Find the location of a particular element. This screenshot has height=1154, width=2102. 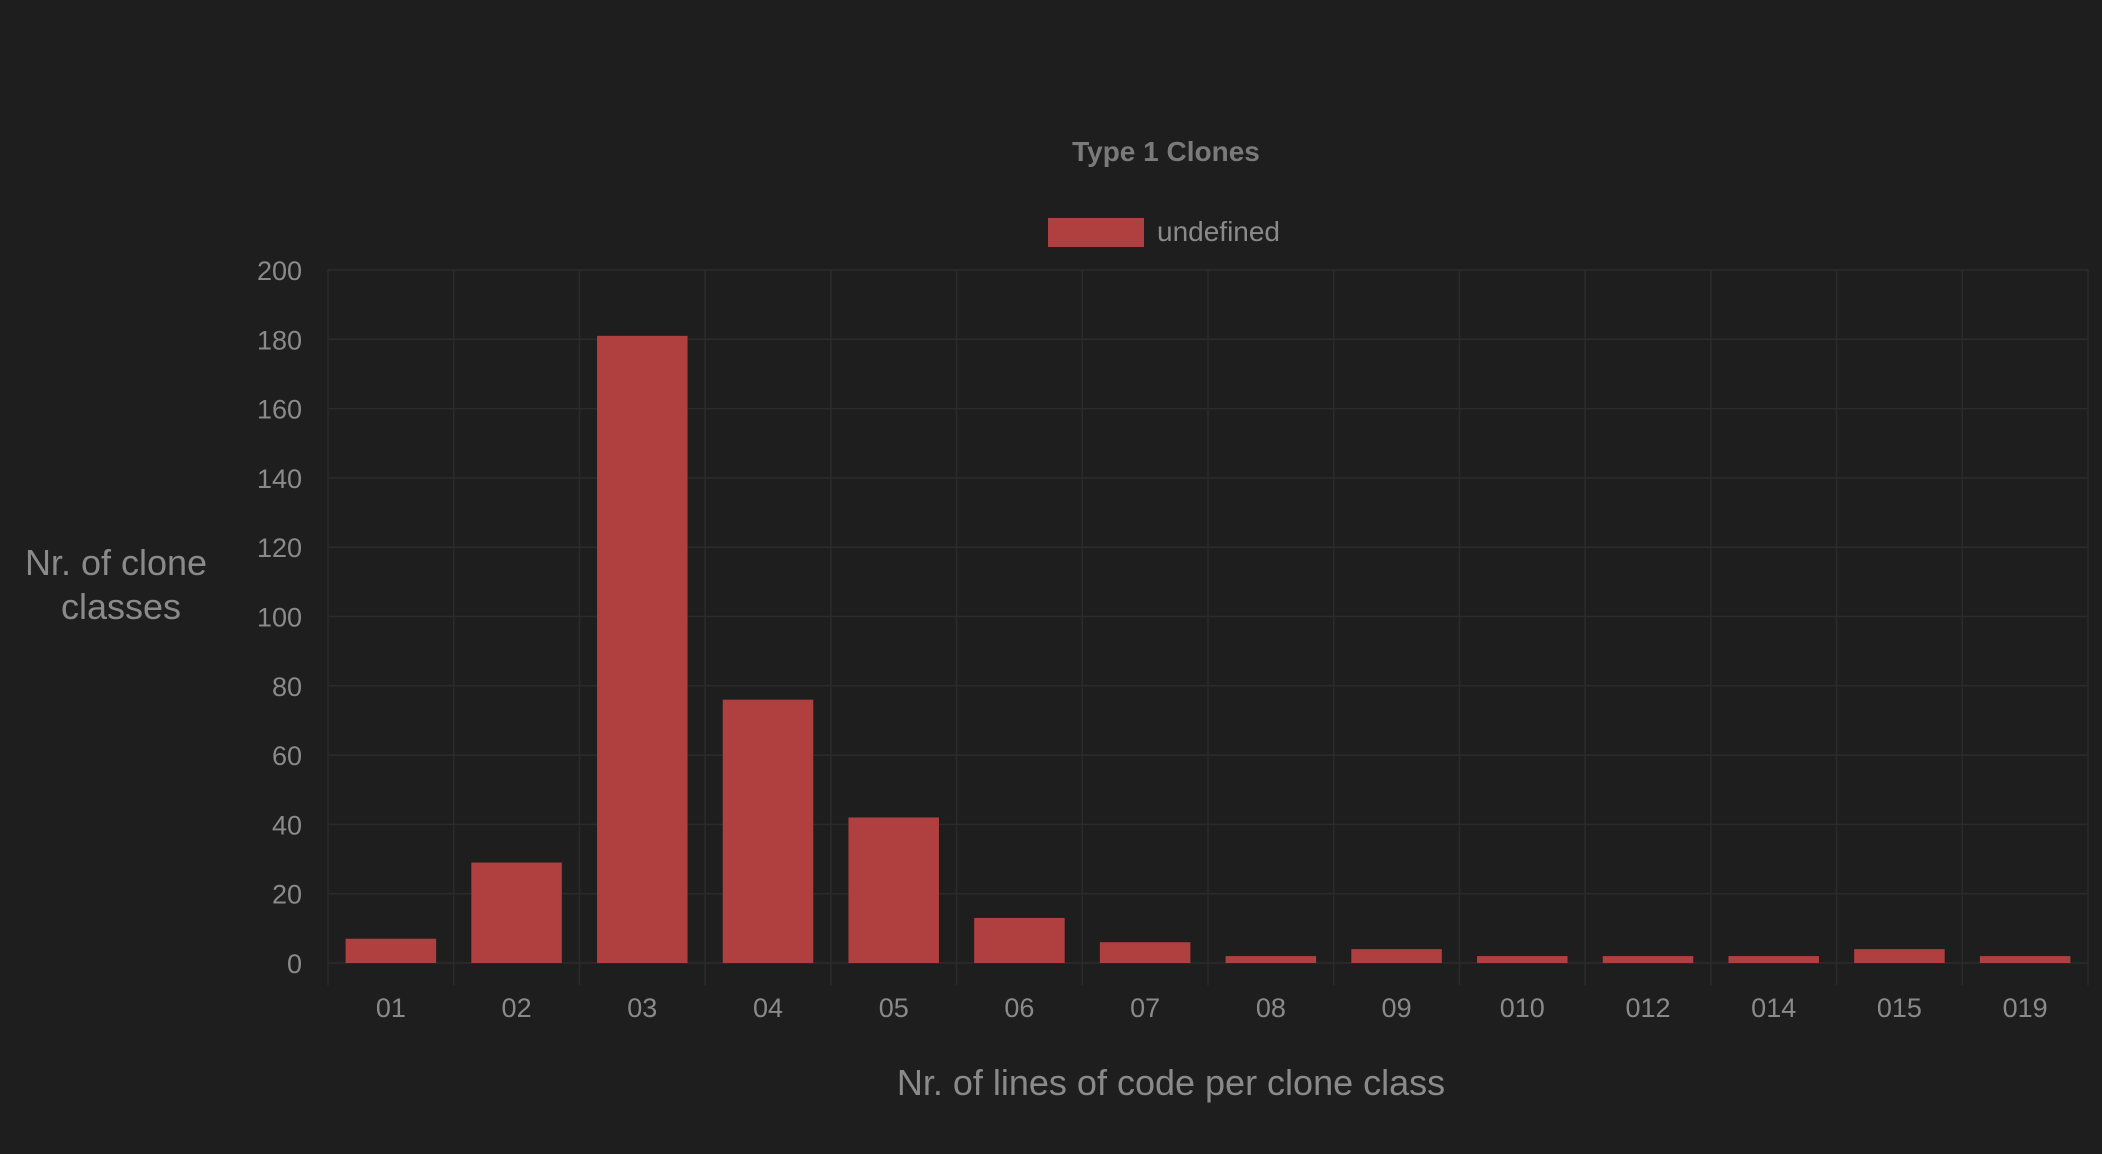

x-tick-label: 09 is located at coordinates (1397, 1008).